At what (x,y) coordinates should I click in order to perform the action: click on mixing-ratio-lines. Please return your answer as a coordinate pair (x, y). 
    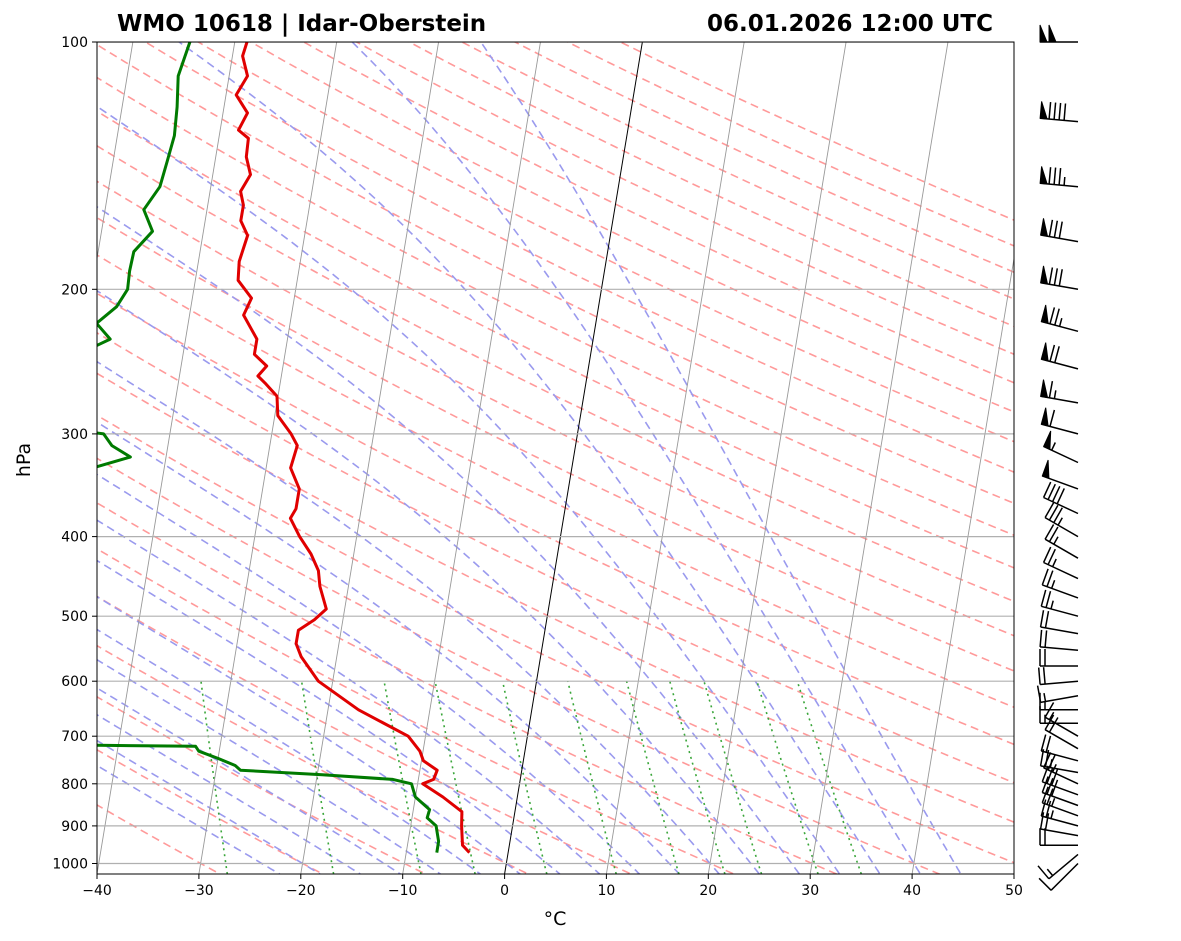
    Looking at the image, I should click on (531, 777).